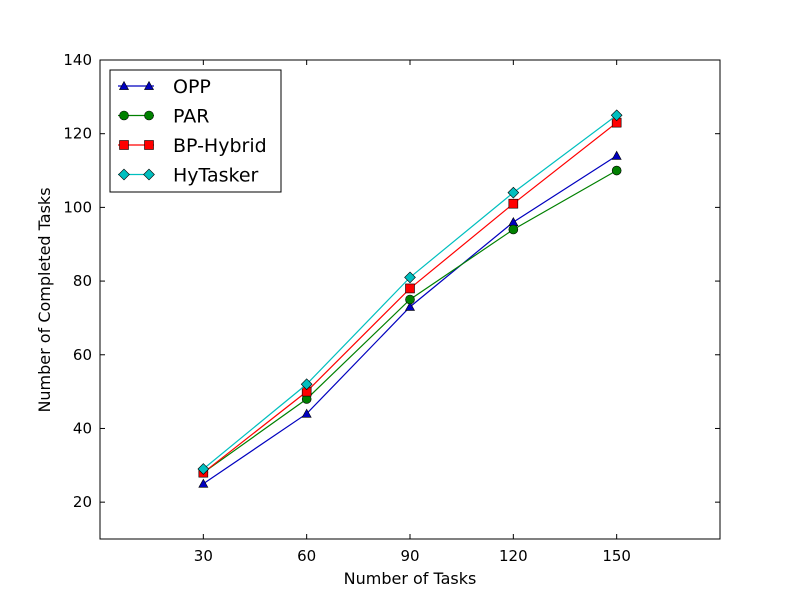 The image size is (800, 600). Describe the element at coordinates (77, 207) in the screenshot. I see `y-tick-label: 100` at that location.